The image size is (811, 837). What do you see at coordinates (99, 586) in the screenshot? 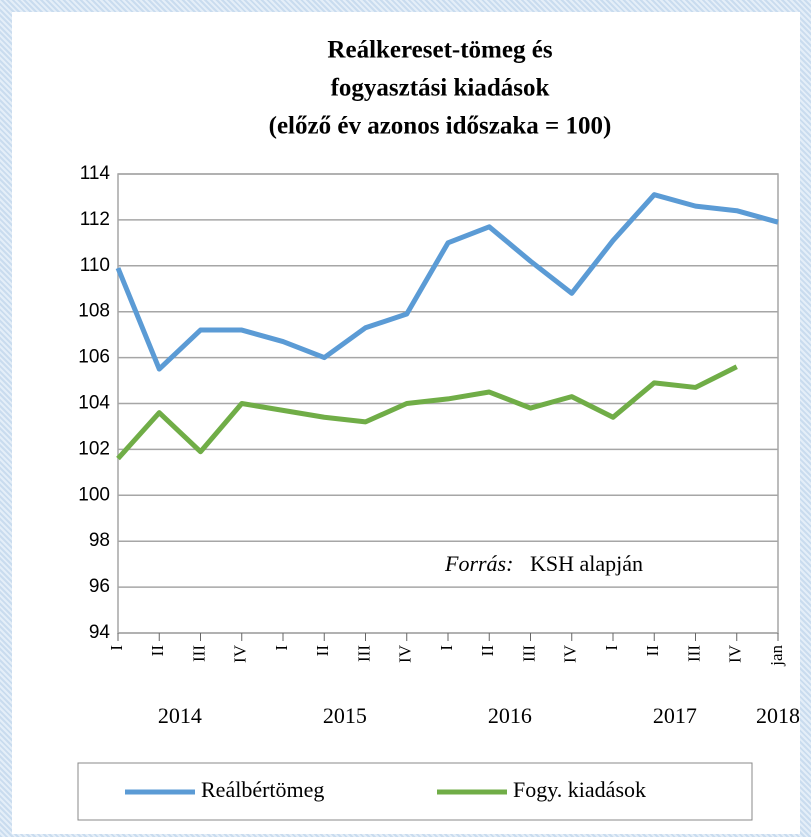
I see `y-tick-label: 96` at bounding box center [99, 586].